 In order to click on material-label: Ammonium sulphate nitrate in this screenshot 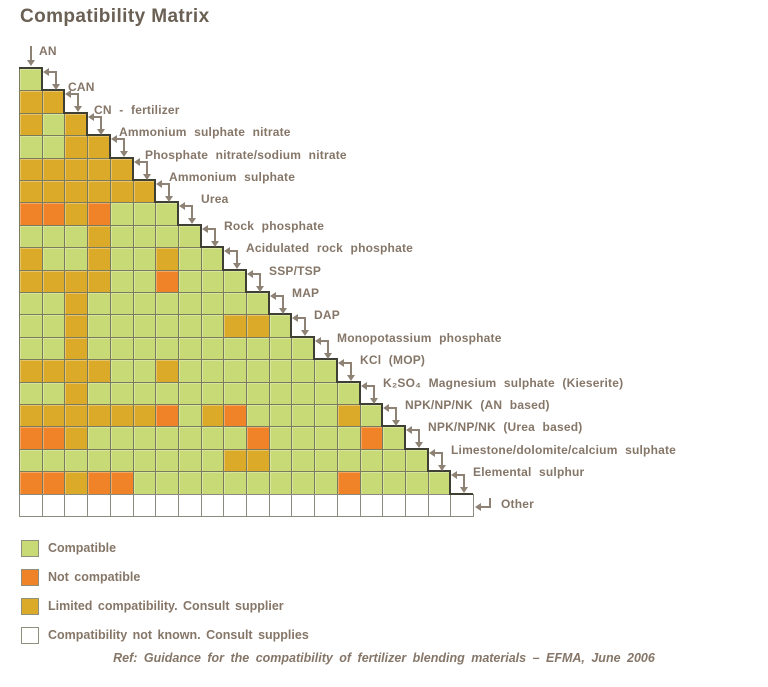, I will do `click(205, 132)`.